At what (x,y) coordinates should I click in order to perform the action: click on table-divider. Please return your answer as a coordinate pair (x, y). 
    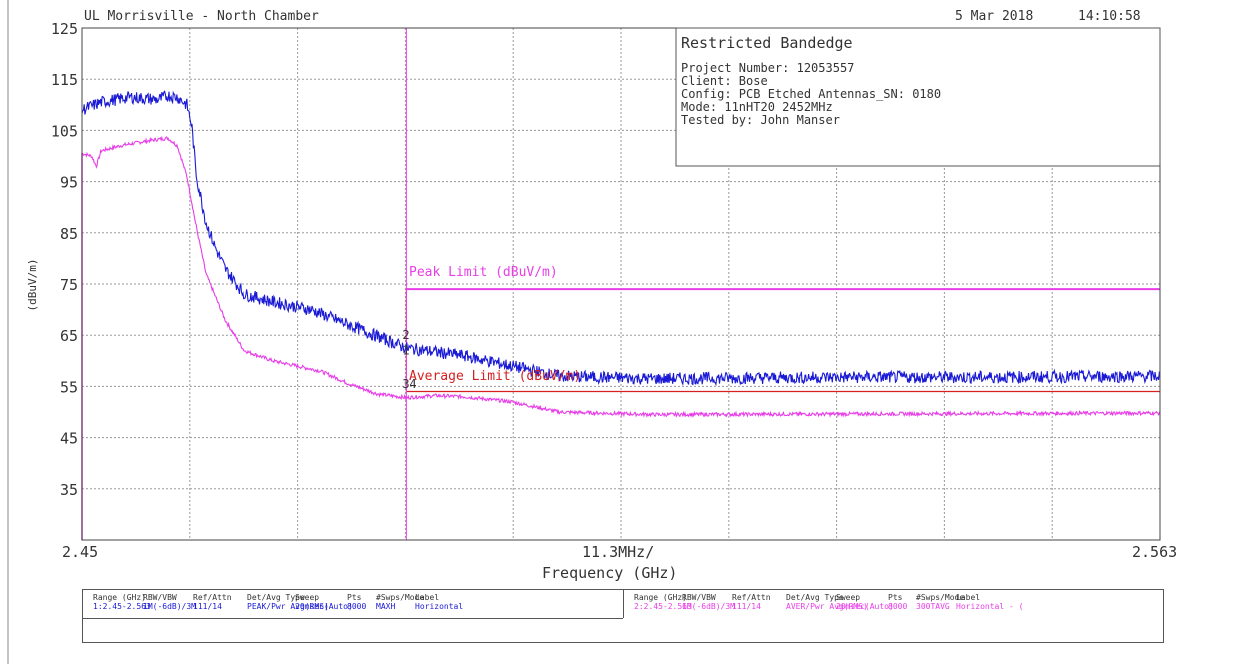
    Looking at the image, I should click on (623, 604).